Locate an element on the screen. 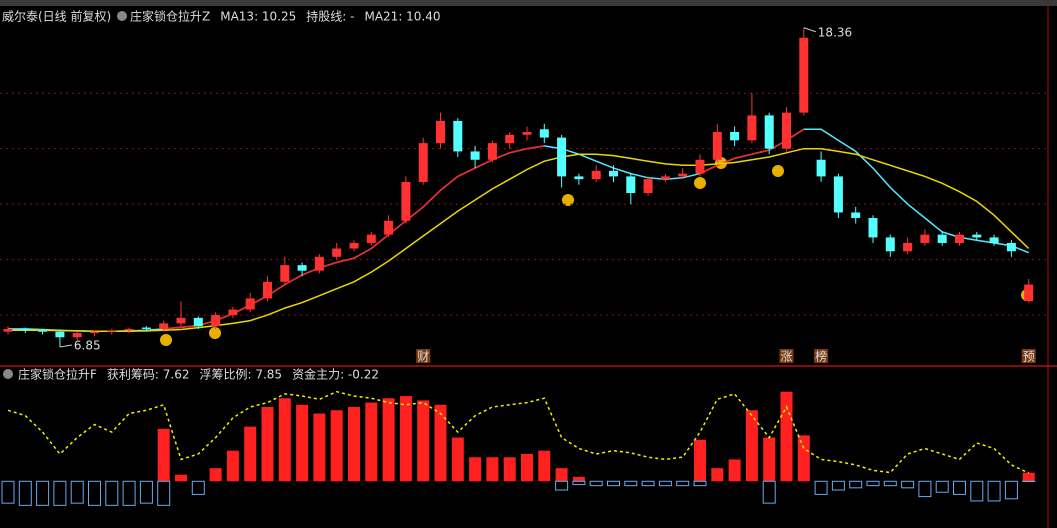 The height and width of the screenshot is (528, 1057). chart-title: 威尔泰(日线 前复权) is located at coordinates (56, 16).